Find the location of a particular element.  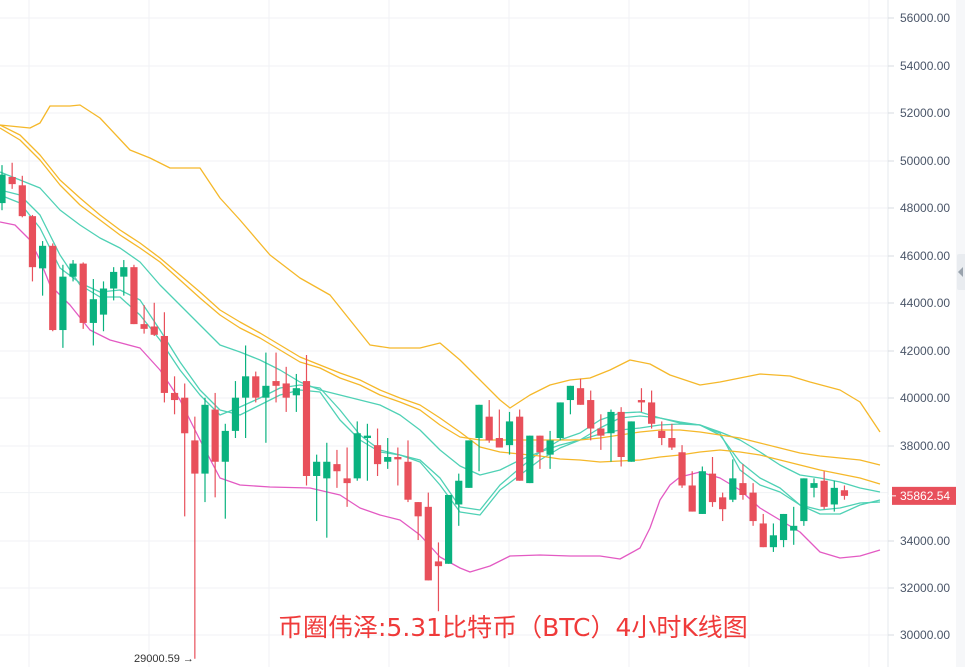

y-axis-tick-label: 50000.00 is located at coordinates (925, 161).